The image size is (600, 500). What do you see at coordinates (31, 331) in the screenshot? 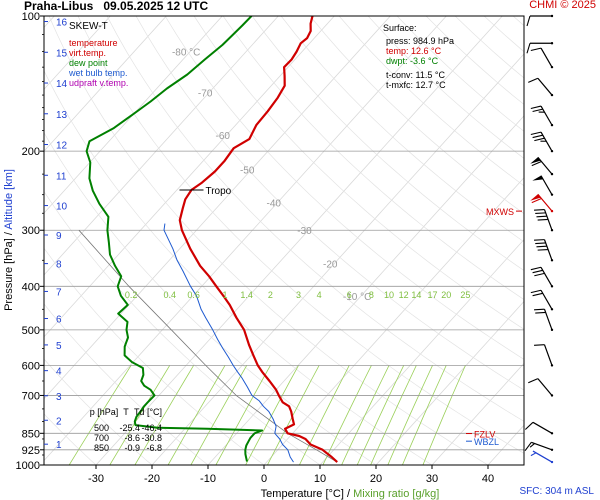
I see `pressure-tick-label: 500` at bounding box center [31, 331].